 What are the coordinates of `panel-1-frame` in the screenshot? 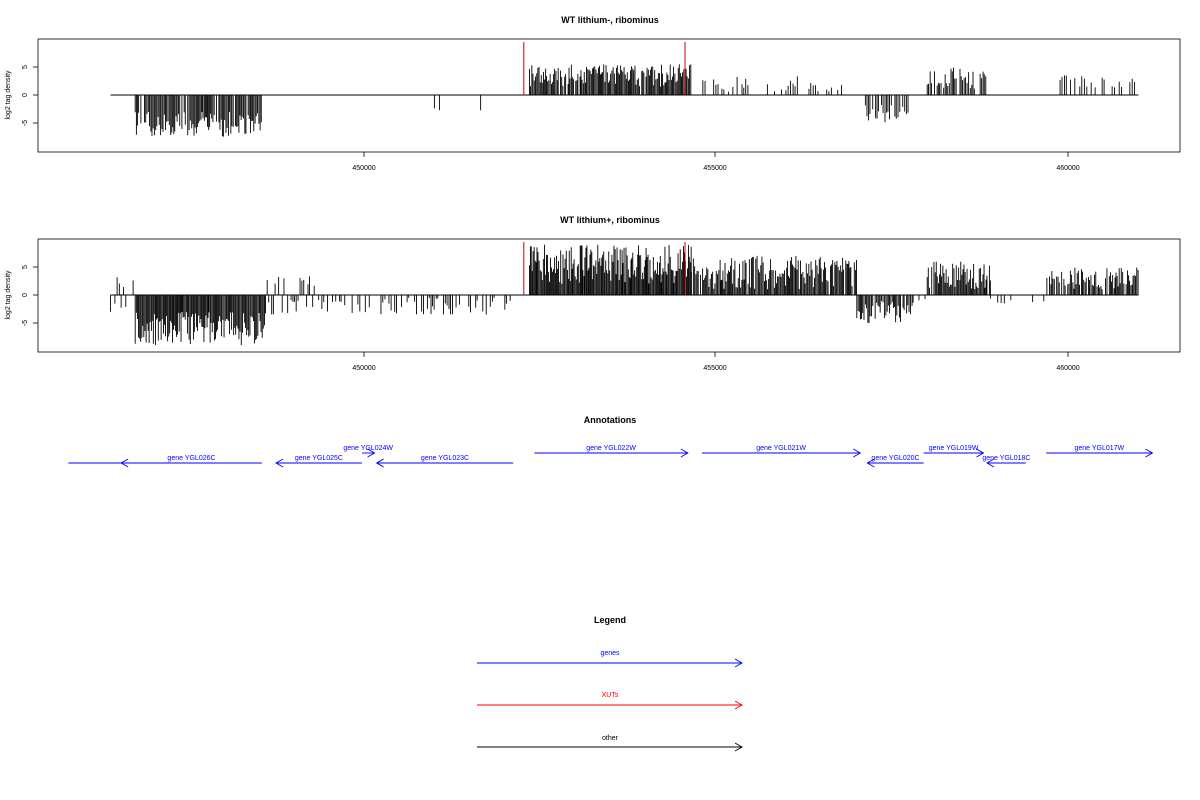 It's located at (609, 95).